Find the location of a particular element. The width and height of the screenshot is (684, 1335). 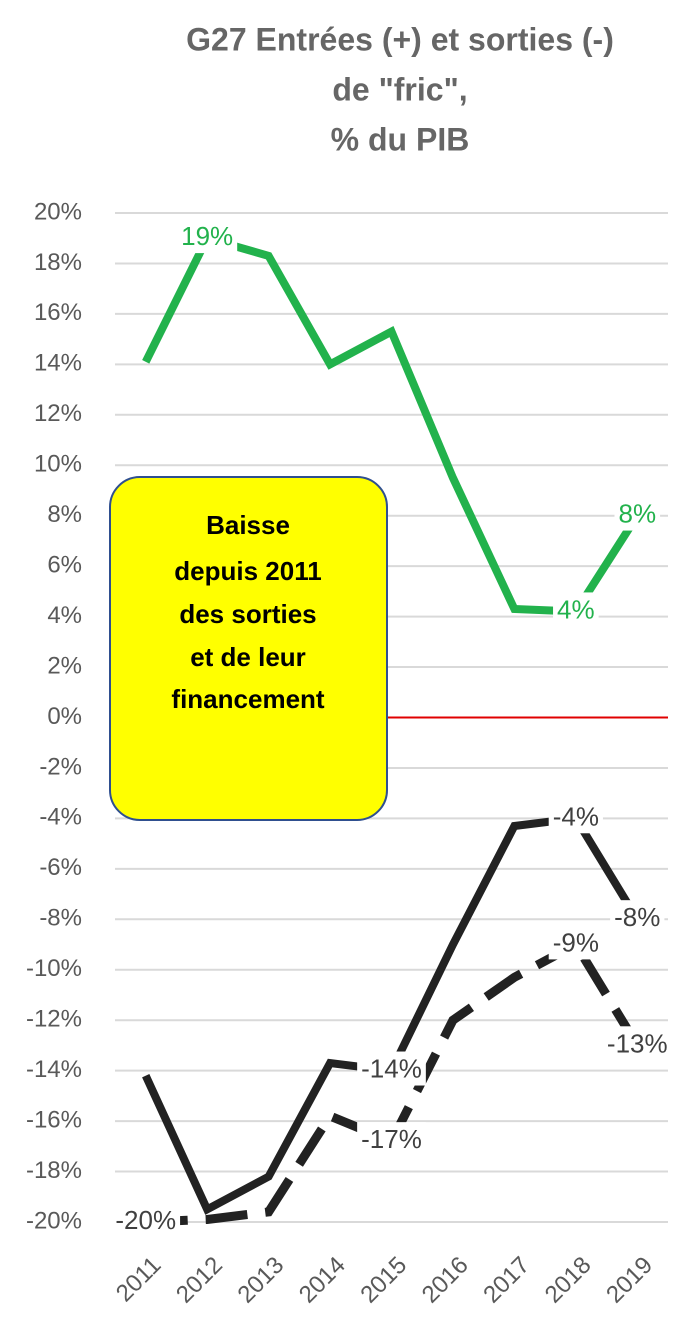

annotation-bg is located at coordinates (248, 648).